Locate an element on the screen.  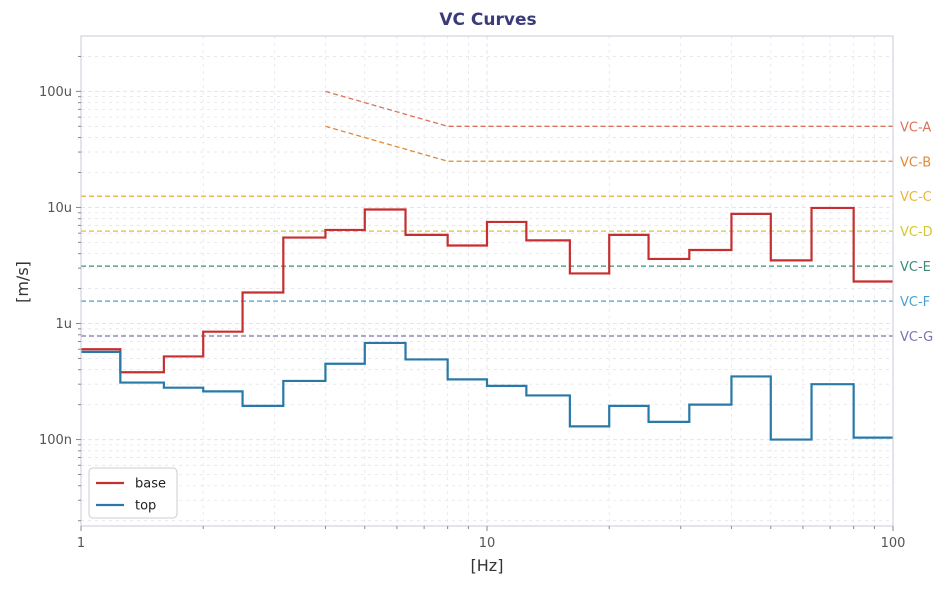
criterion-line-vc-b is located at coordinates (609, 143).